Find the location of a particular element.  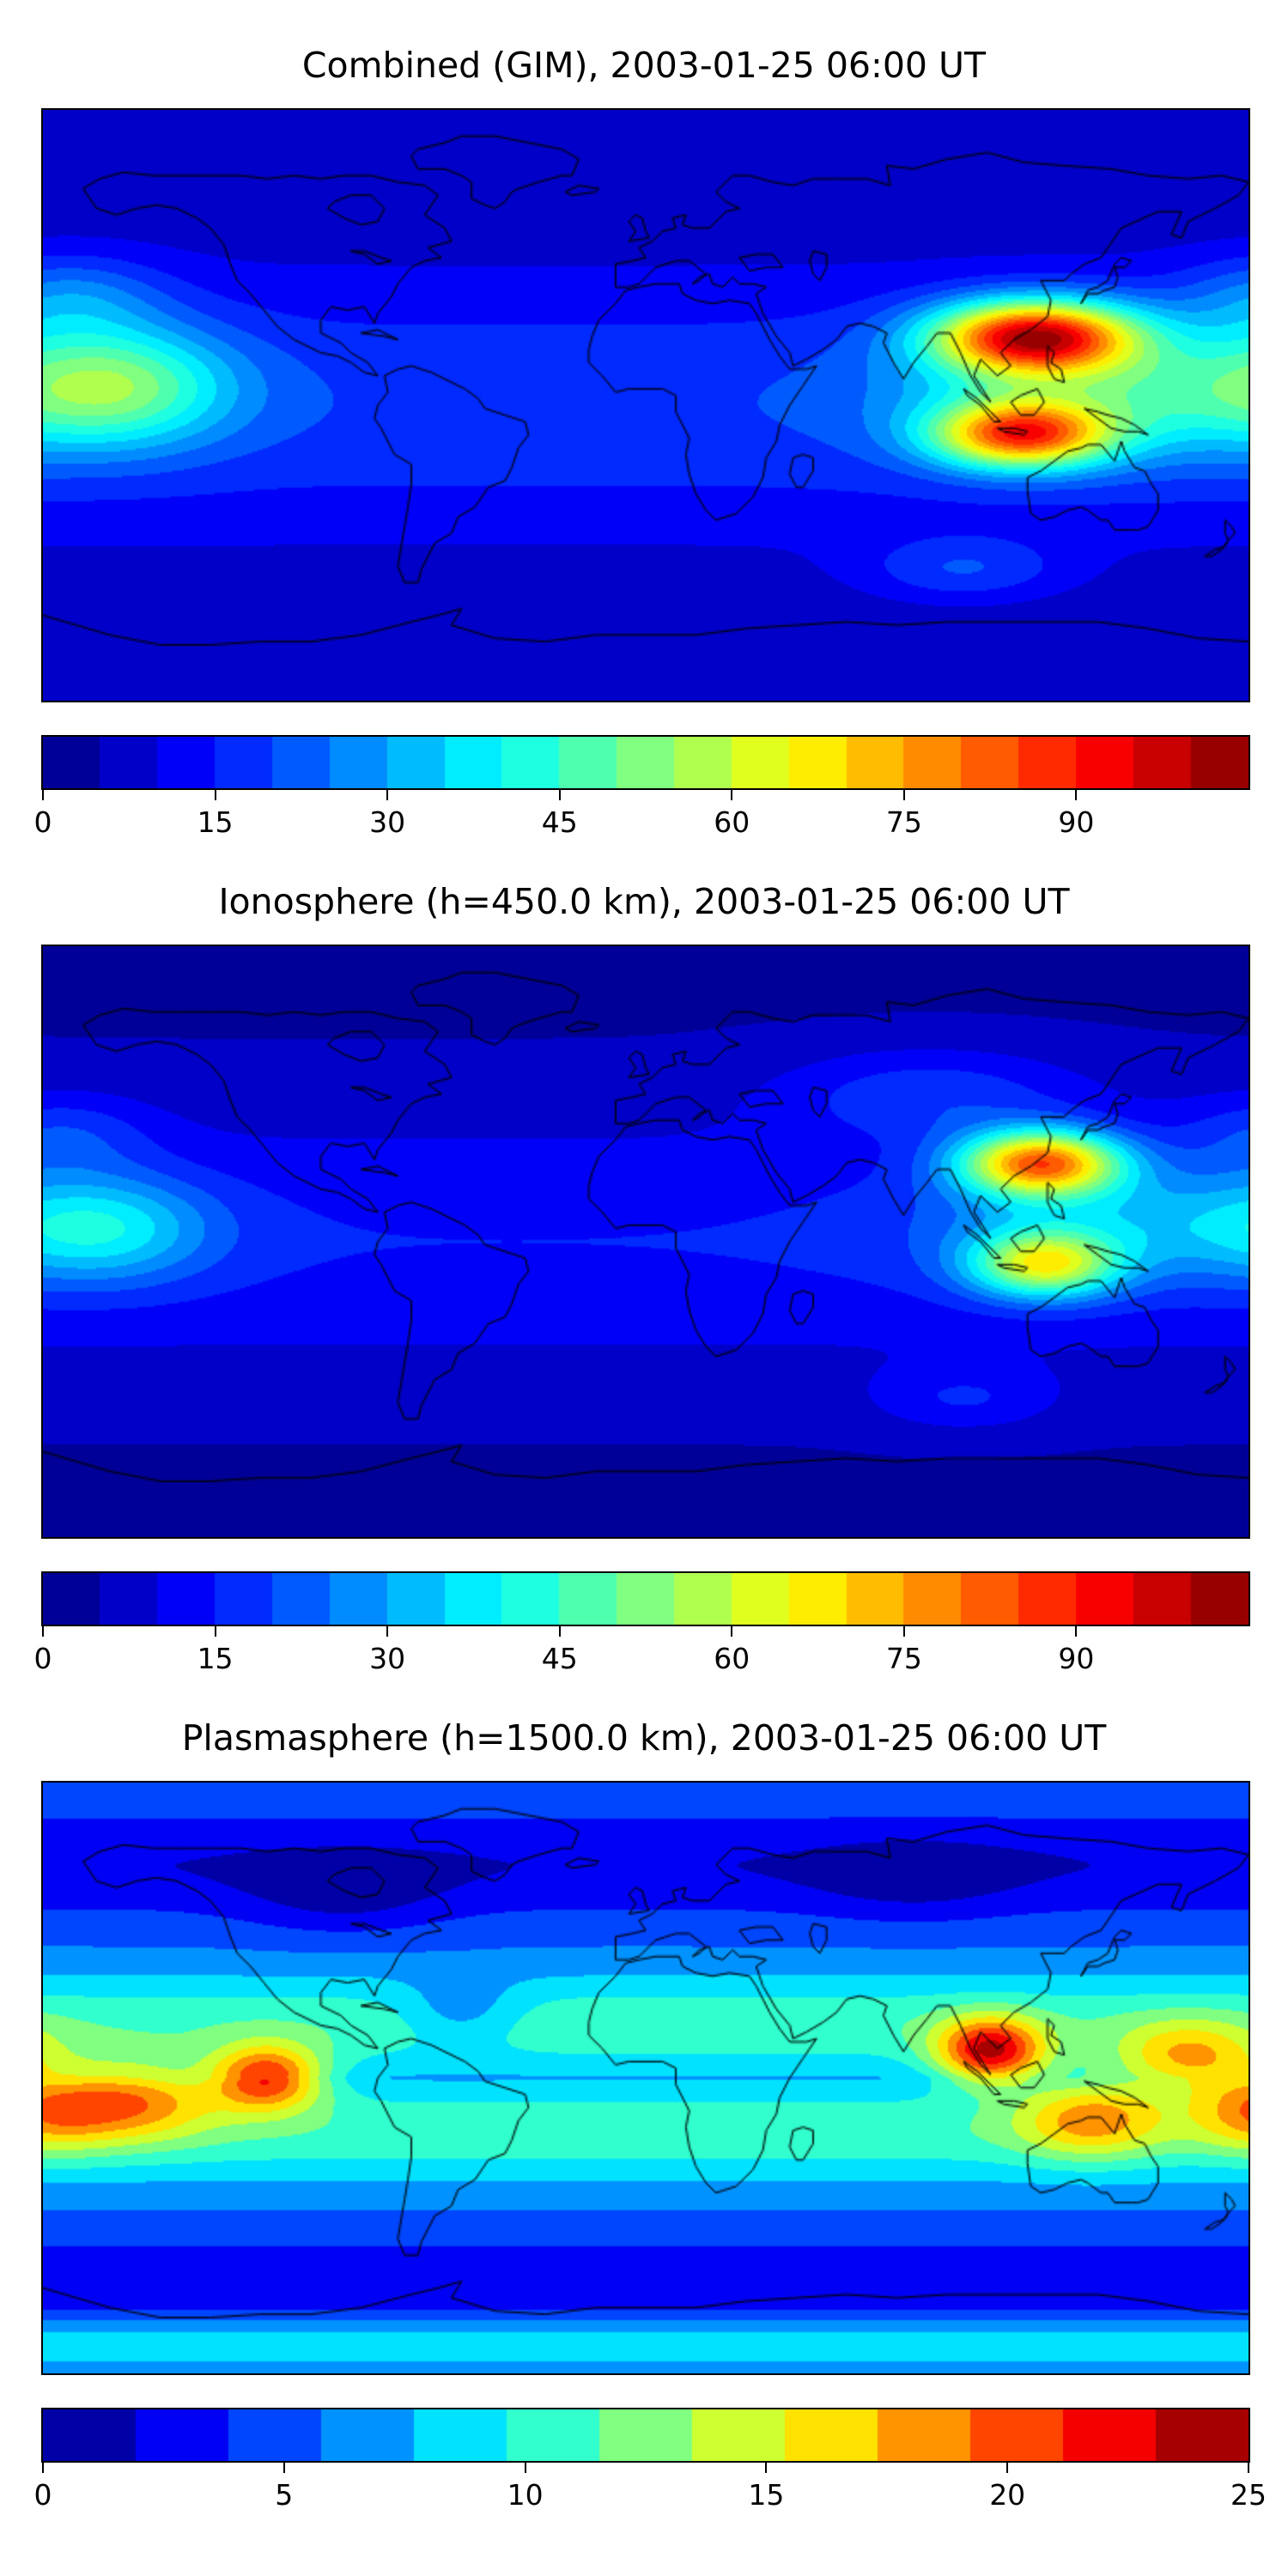

panel-title: Combined (GIM), 2003-01-25 06:00 UT is located at coordinates (644, 66).